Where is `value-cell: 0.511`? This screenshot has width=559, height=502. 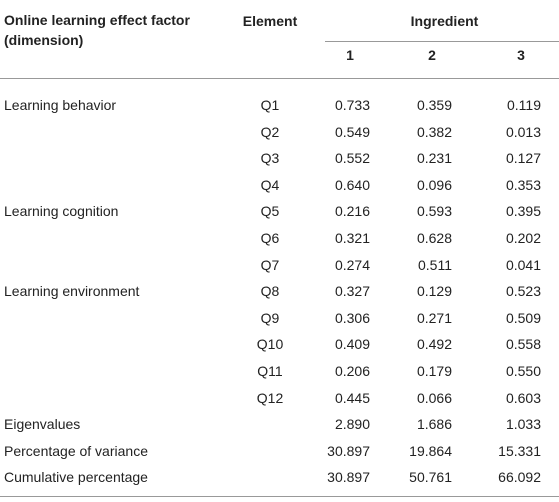
value-cell: 0.511 is located at coordinates (435, 264).